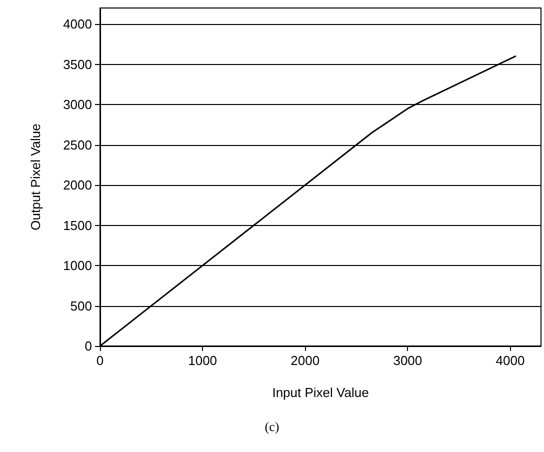 The width and height of the screenshot is (544, 452). What do you see at coordinates (510, 360) in the screenshot?
I see `x-tick-label: 4000` at bounding box center [510, 360].